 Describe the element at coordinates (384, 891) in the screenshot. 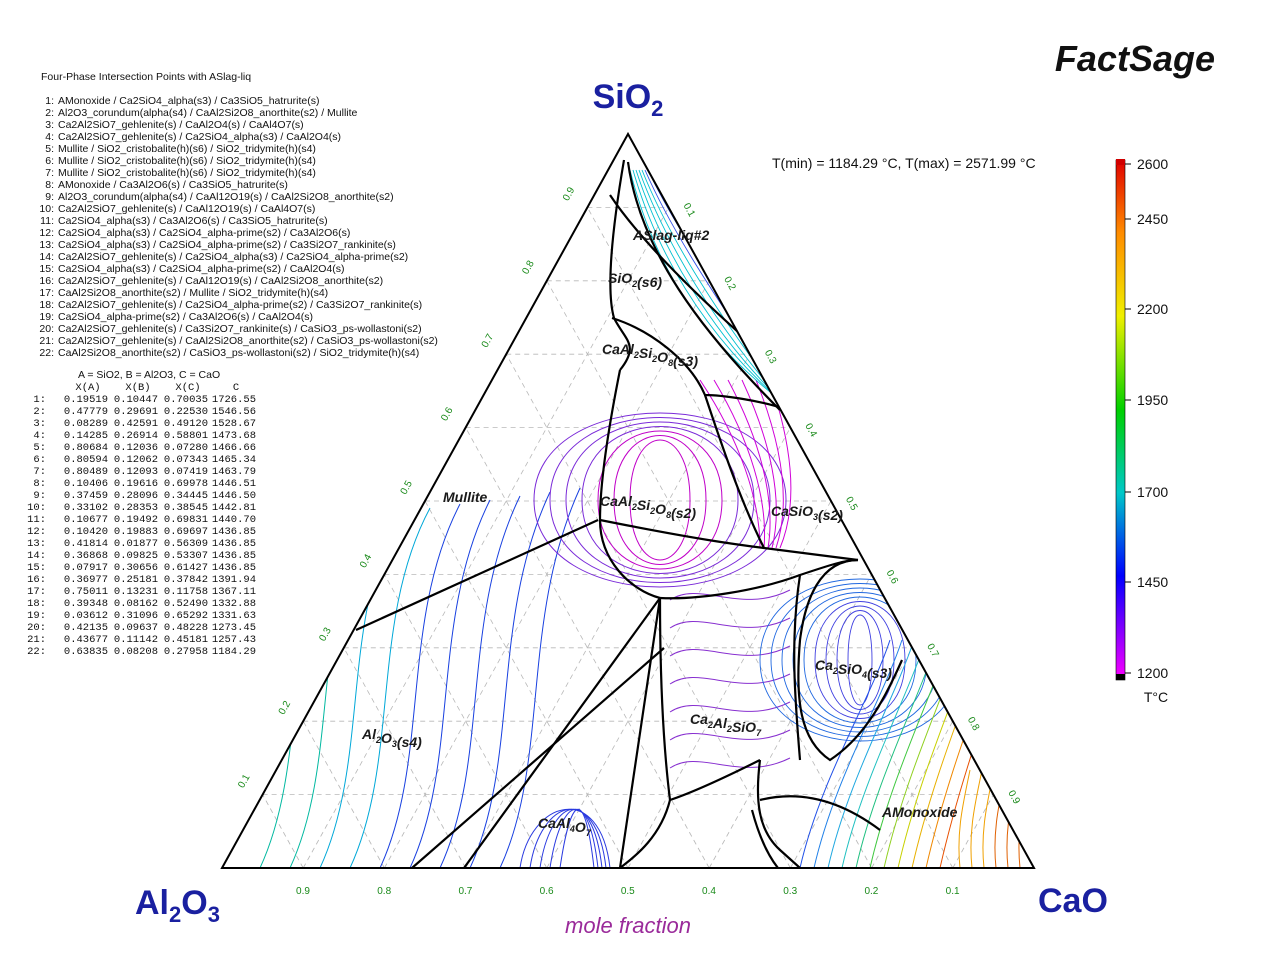

I see `bottom-tick-label: 0.8` at that location.